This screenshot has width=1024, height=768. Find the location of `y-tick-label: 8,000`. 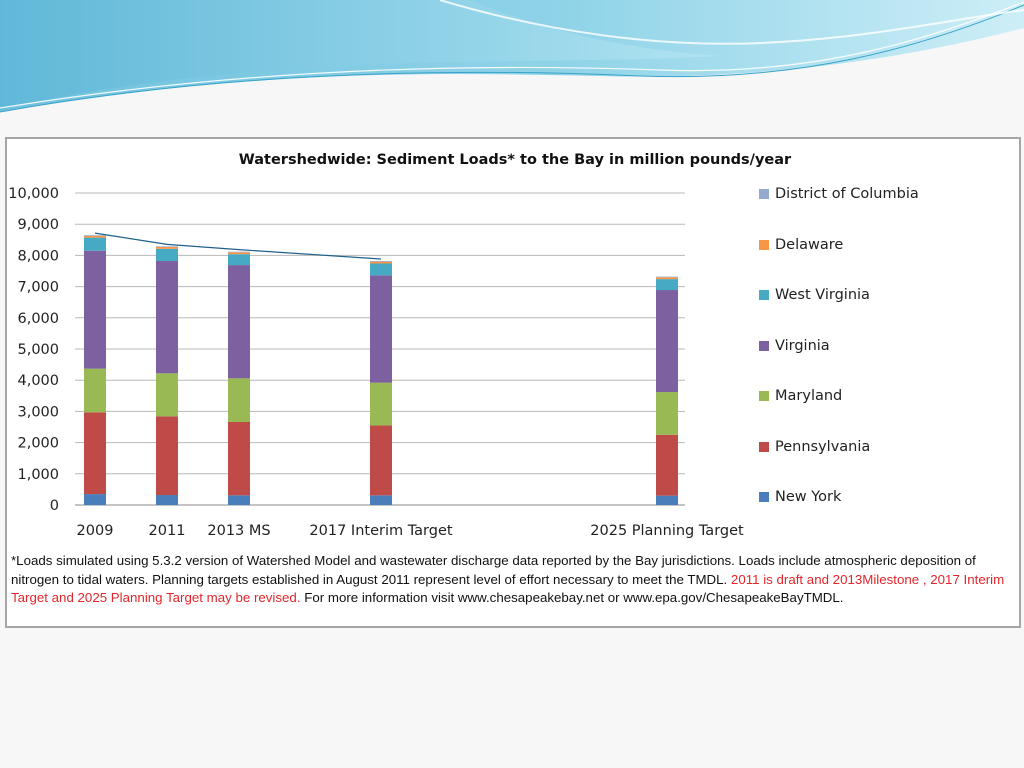

y-tick-label: 8,000 is located at coordinates (38, 256).